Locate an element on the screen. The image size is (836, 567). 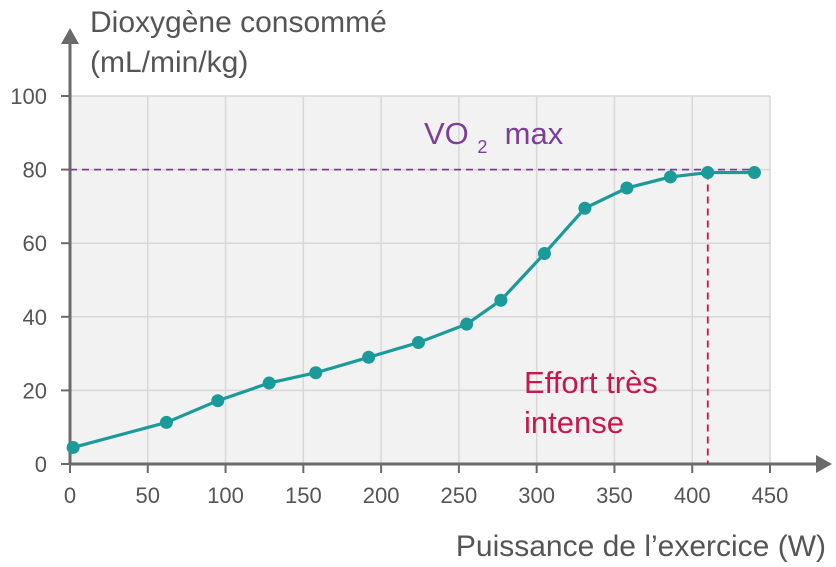
vo2-max-suffix: max is located at coordinates (530, 133).